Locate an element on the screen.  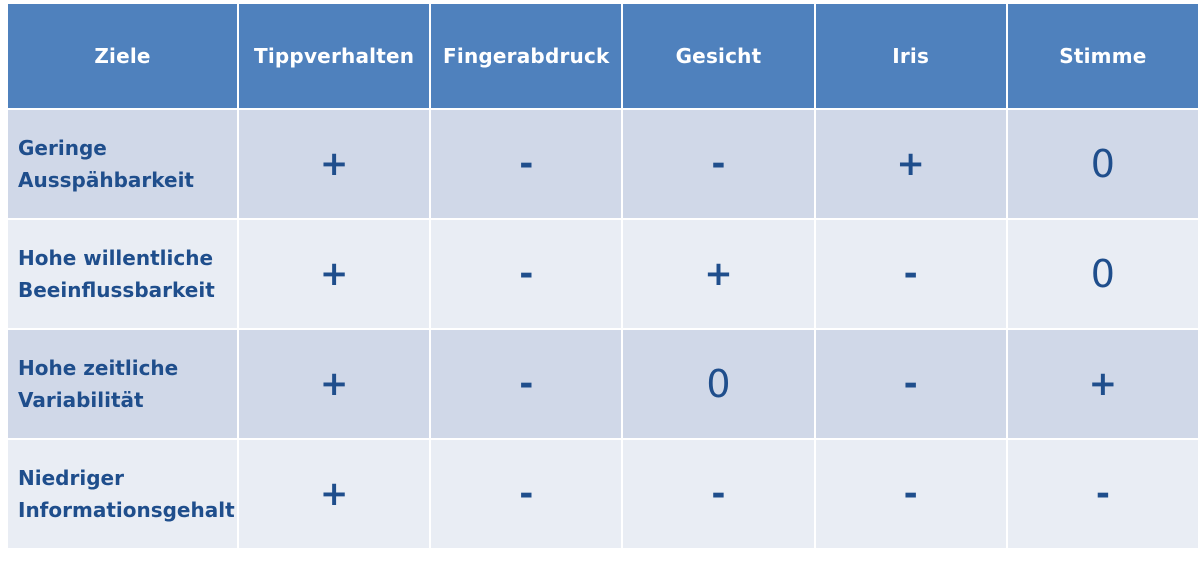
goal-label-line: Informationsgehalt is located at coordinates (126, 510).